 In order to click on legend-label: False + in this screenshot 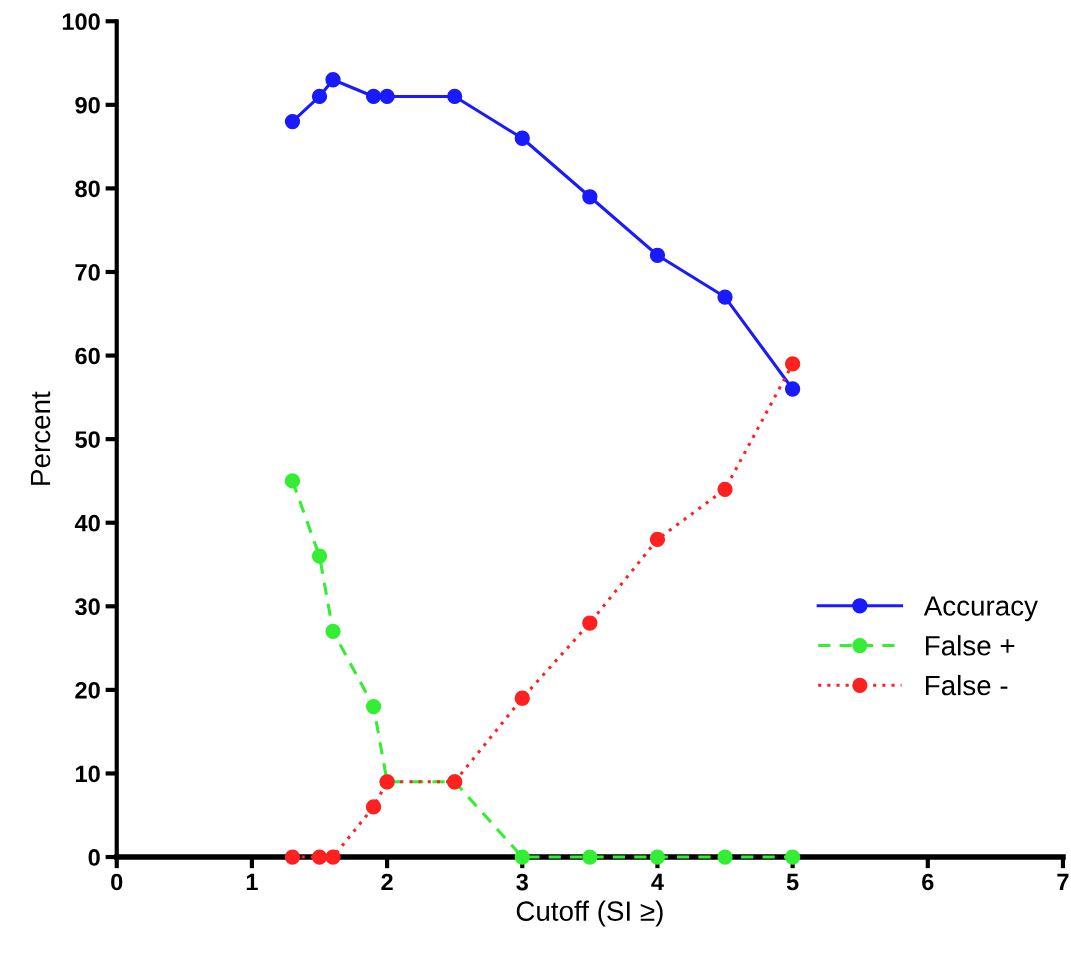, I will do `click(970, 645)`.